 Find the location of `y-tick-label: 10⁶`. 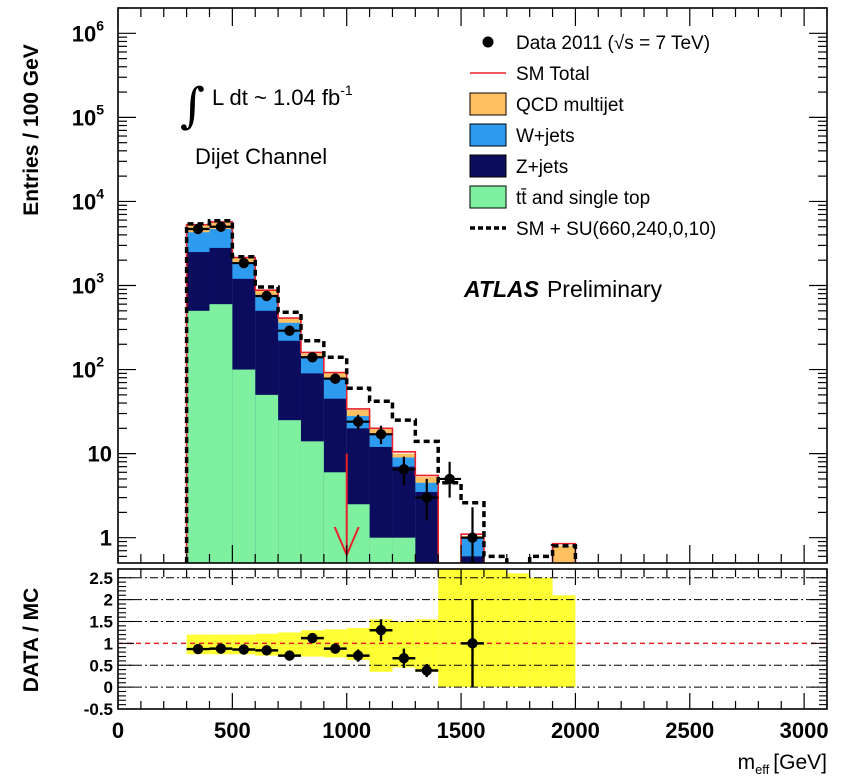

y-tick-label: 10⁶ is located at coordinates (88, 31).